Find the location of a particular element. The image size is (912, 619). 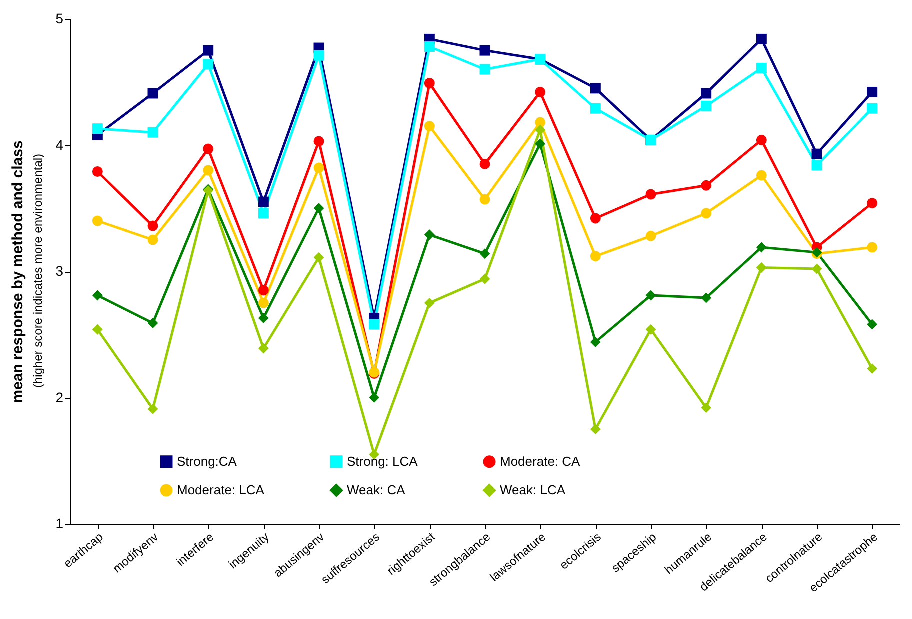

y-tick-label: 1 is located at coordinates (60, 524).